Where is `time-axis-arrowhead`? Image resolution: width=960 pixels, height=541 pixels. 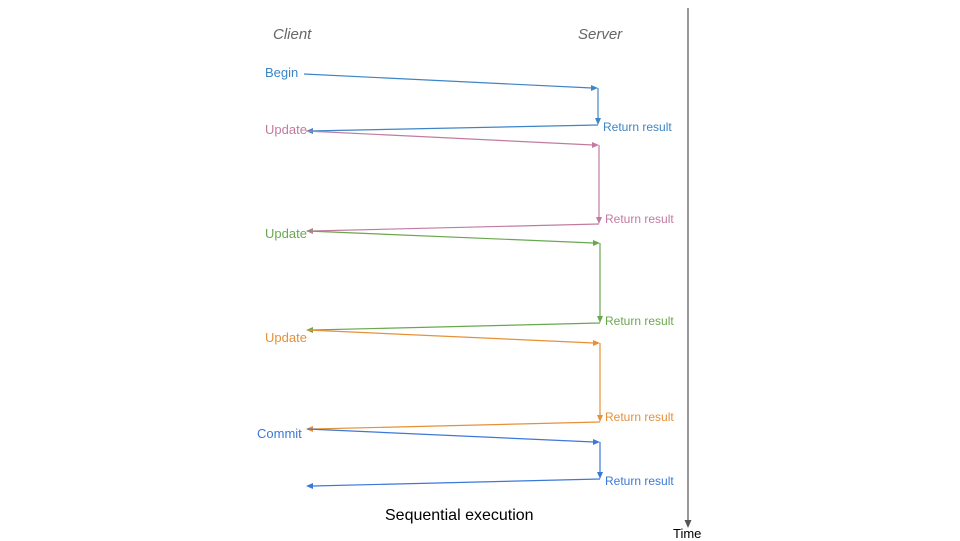 time-axis-arrowhead is located at coordinates (688, 524).